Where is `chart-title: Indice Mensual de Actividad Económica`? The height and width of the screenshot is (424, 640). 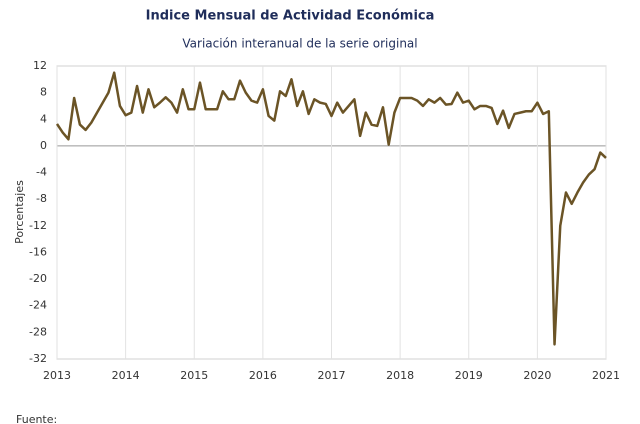 chart-title: Indice Mensual de Actividad Económica is located at coordinates (290, 16).